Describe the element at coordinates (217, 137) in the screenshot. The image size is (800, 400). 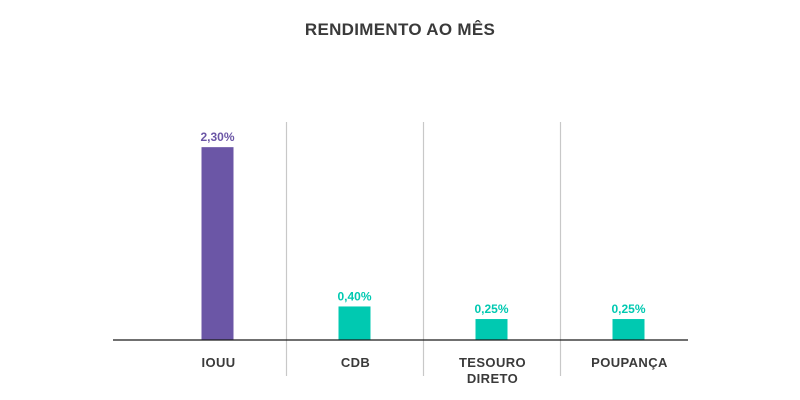
I see `value-label: 2,30%` at that location.